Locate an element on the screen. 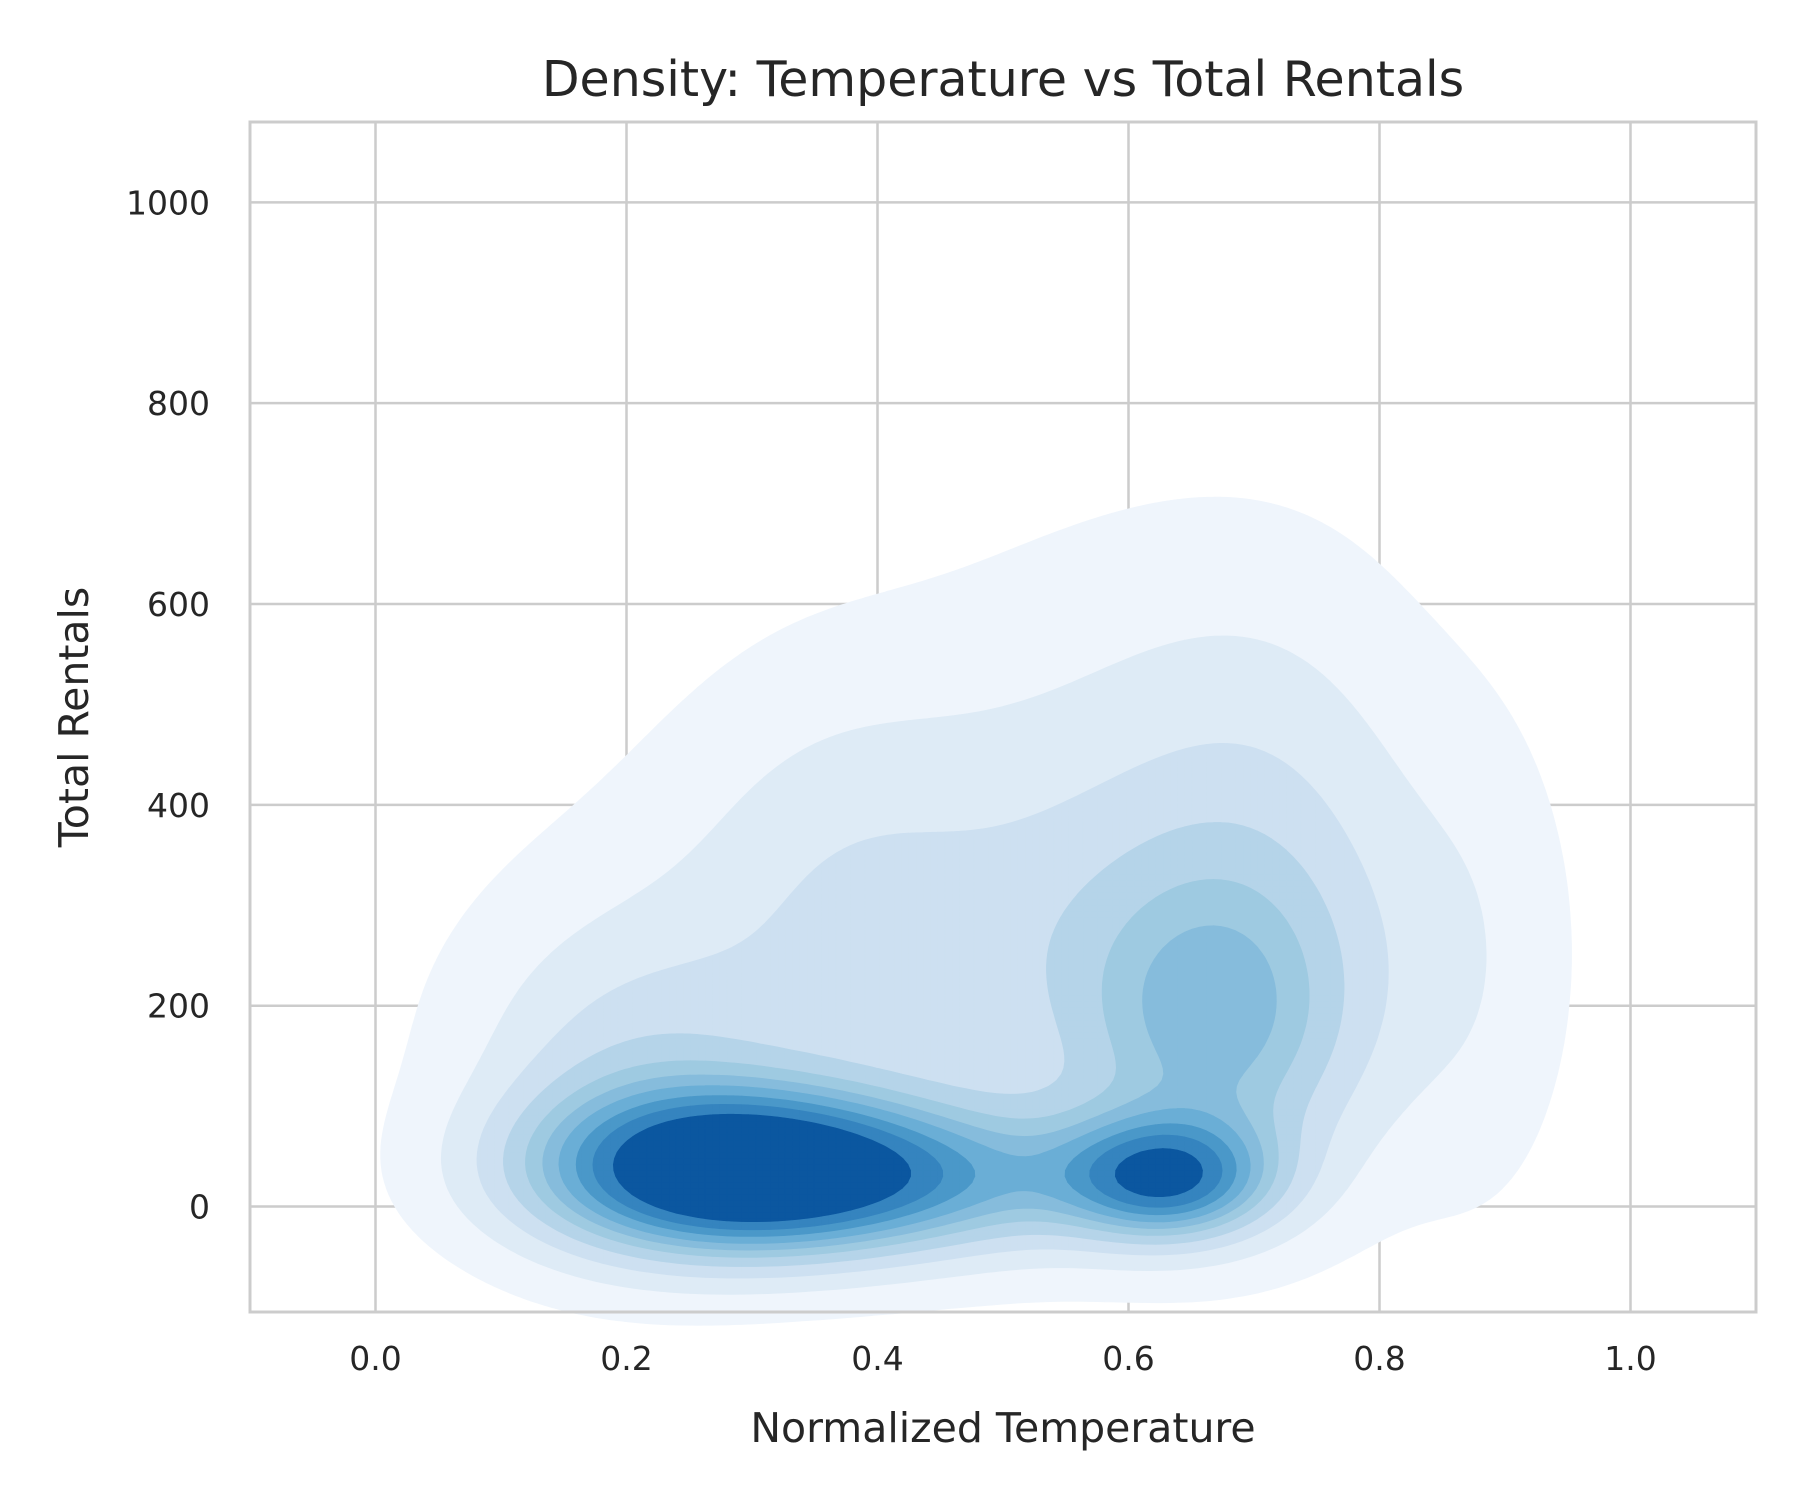 Image resolution: width=1800 pixels, height=1504 pixels. x-tick-label: 0.2 is located at coordinates (626, 1358).